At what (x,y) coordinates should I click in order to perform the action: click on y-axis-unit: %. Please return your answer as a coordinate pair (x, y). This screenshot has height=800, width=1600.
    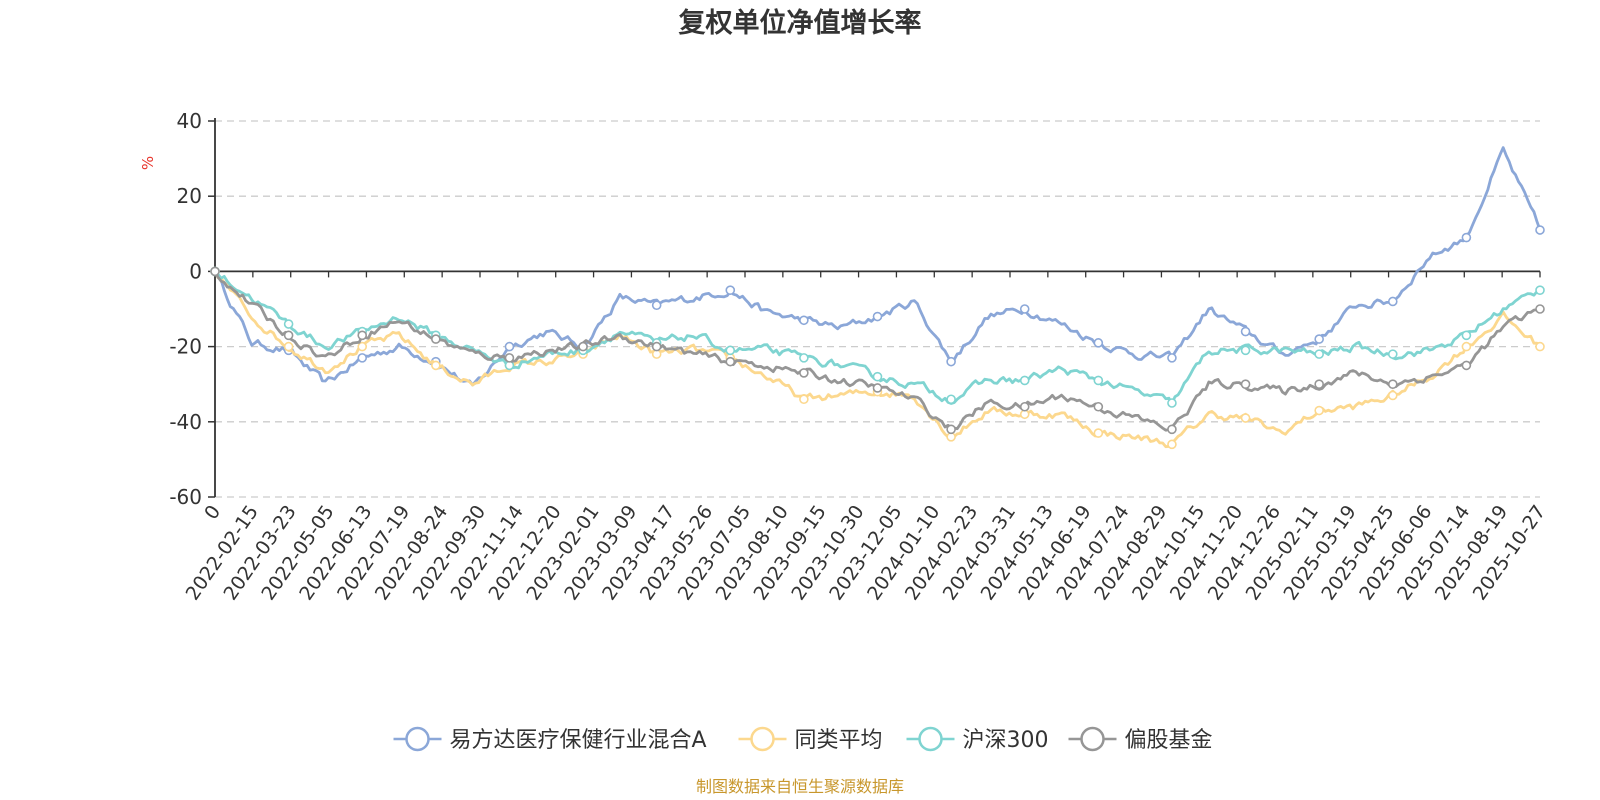
    Looking at the image, I should click on (148, 163).